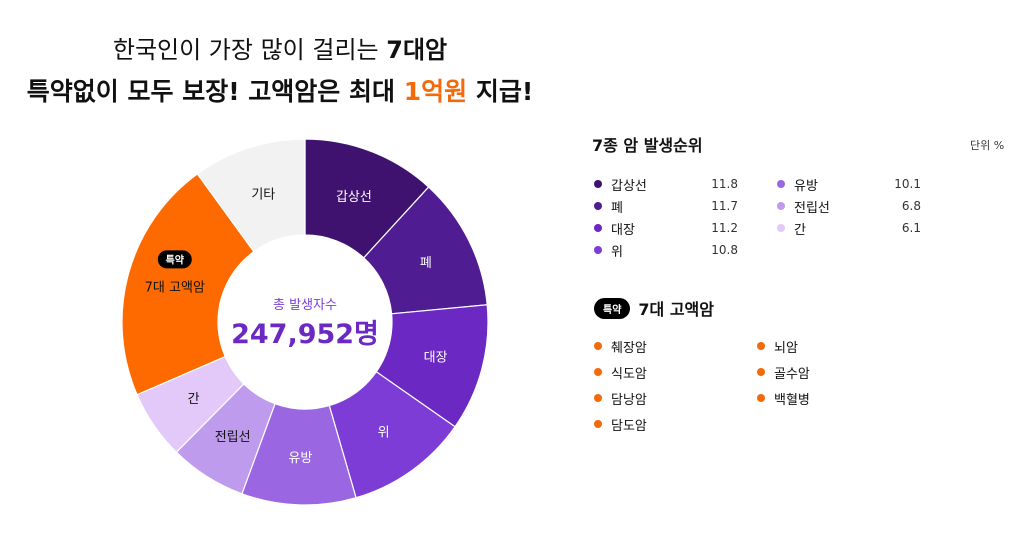 The height and width of the screenshot is (538, 1024). I want to click on headline-line1: 한국인이 가장 많이 걸리는 7대암, so click(280, 47).